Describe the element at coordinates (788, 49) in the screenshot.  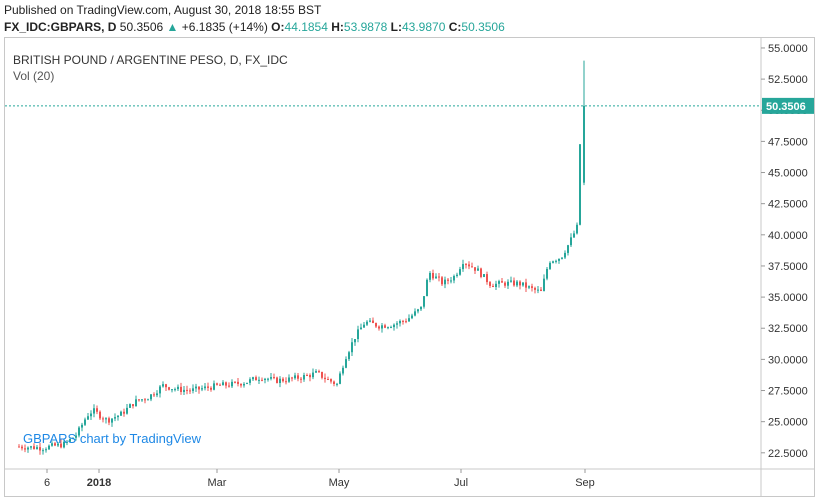
I see `price-tick-label: 55.0000` at that location.